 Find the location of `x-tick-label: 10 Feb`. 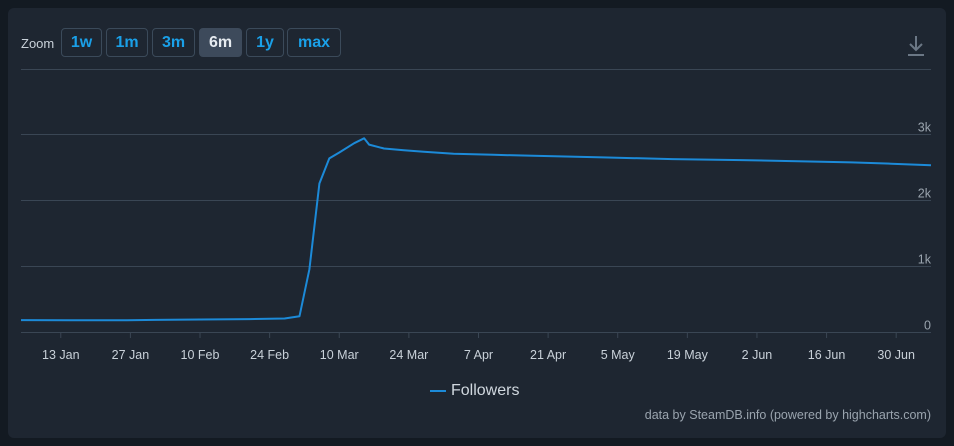

x-tick-label: 10 Feb is located at coordinates (200, 355).